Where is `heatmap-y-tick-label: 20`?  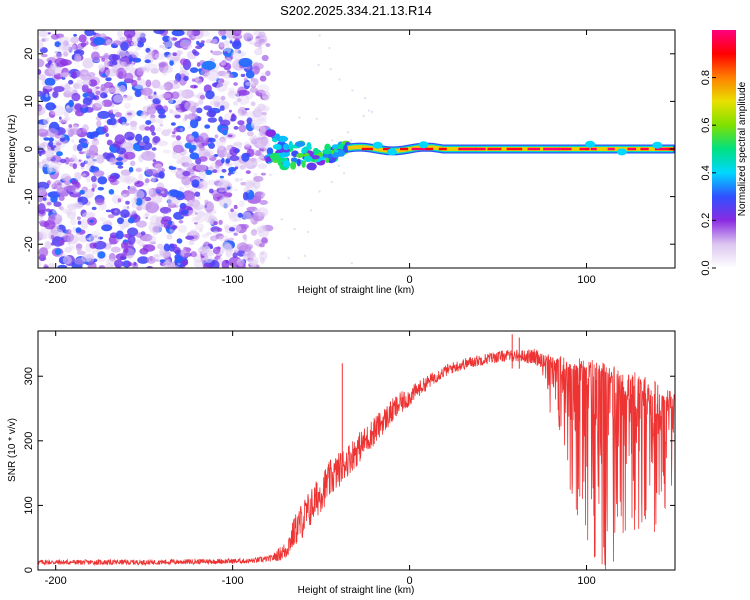 heatmap-y-tick-label: 20 is located at coordinates (29, 54).